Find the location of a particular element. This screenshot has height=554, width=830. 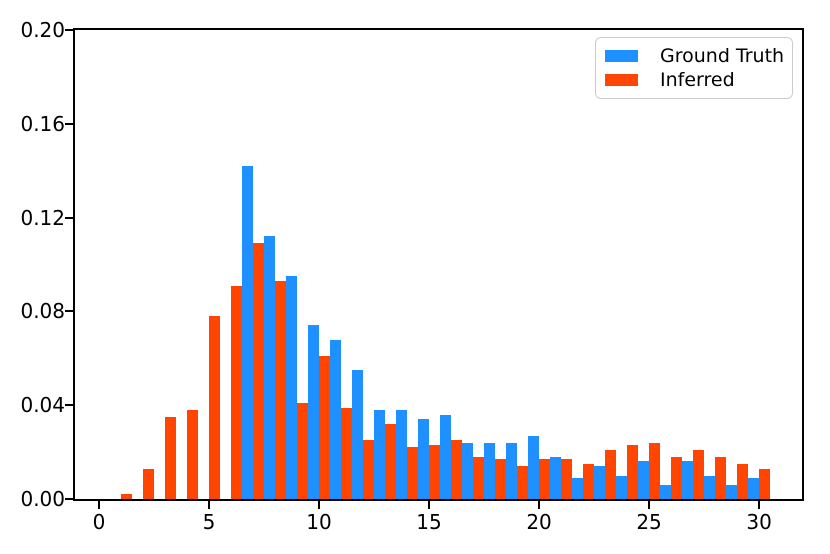

legend-entry-inferred: Inferred is located at coordinates (695, 80).